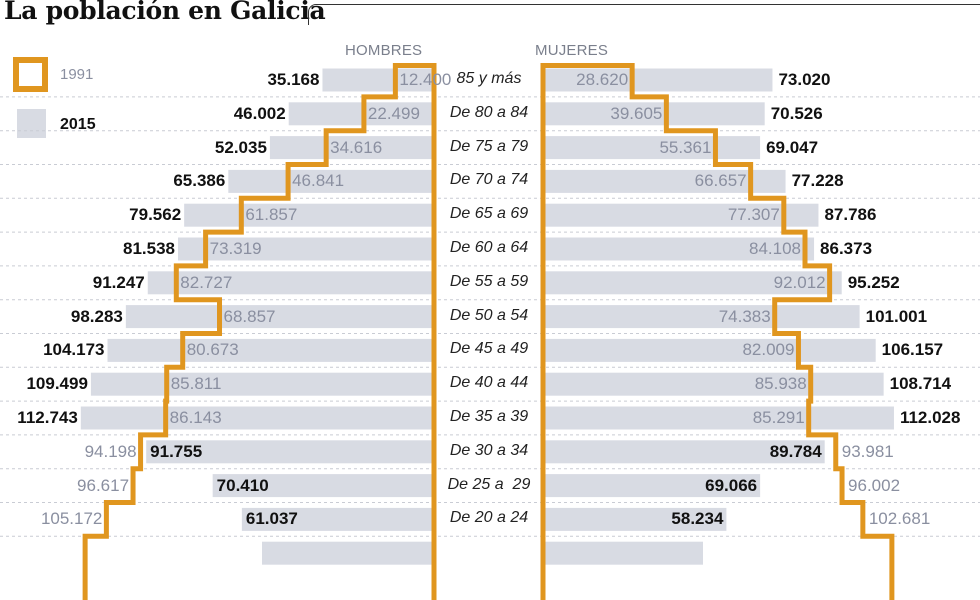  Describe the element at coordinates (356, 147) in the screenshot. I see `men-1991-value: 34.616` at that location.